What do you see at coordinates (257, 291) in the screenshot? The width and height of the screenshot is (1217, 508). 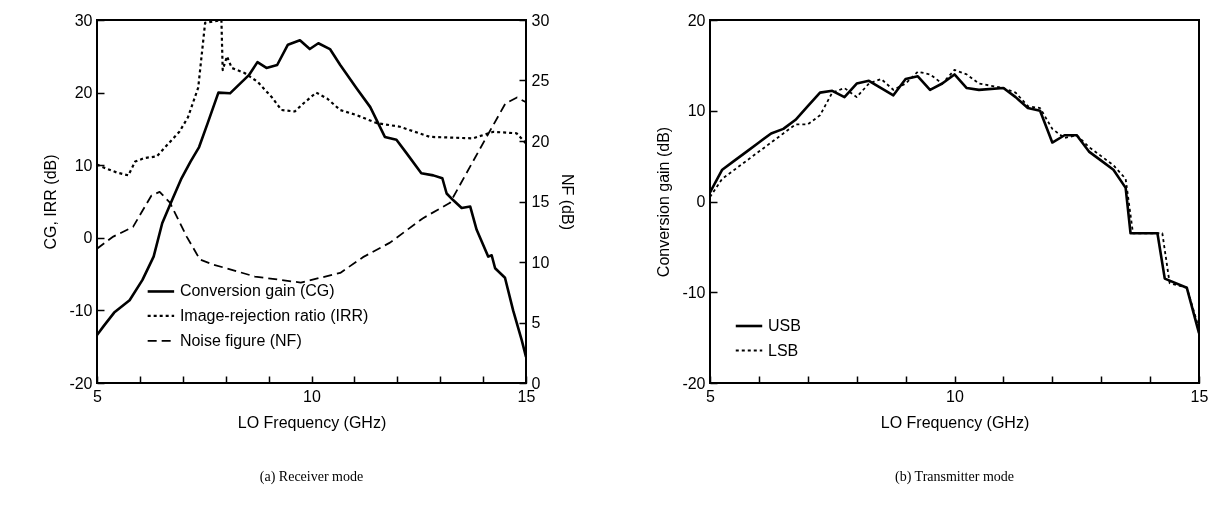 I see `legend-label: Conversion gain (CG)` at bounding box center [257, 291].